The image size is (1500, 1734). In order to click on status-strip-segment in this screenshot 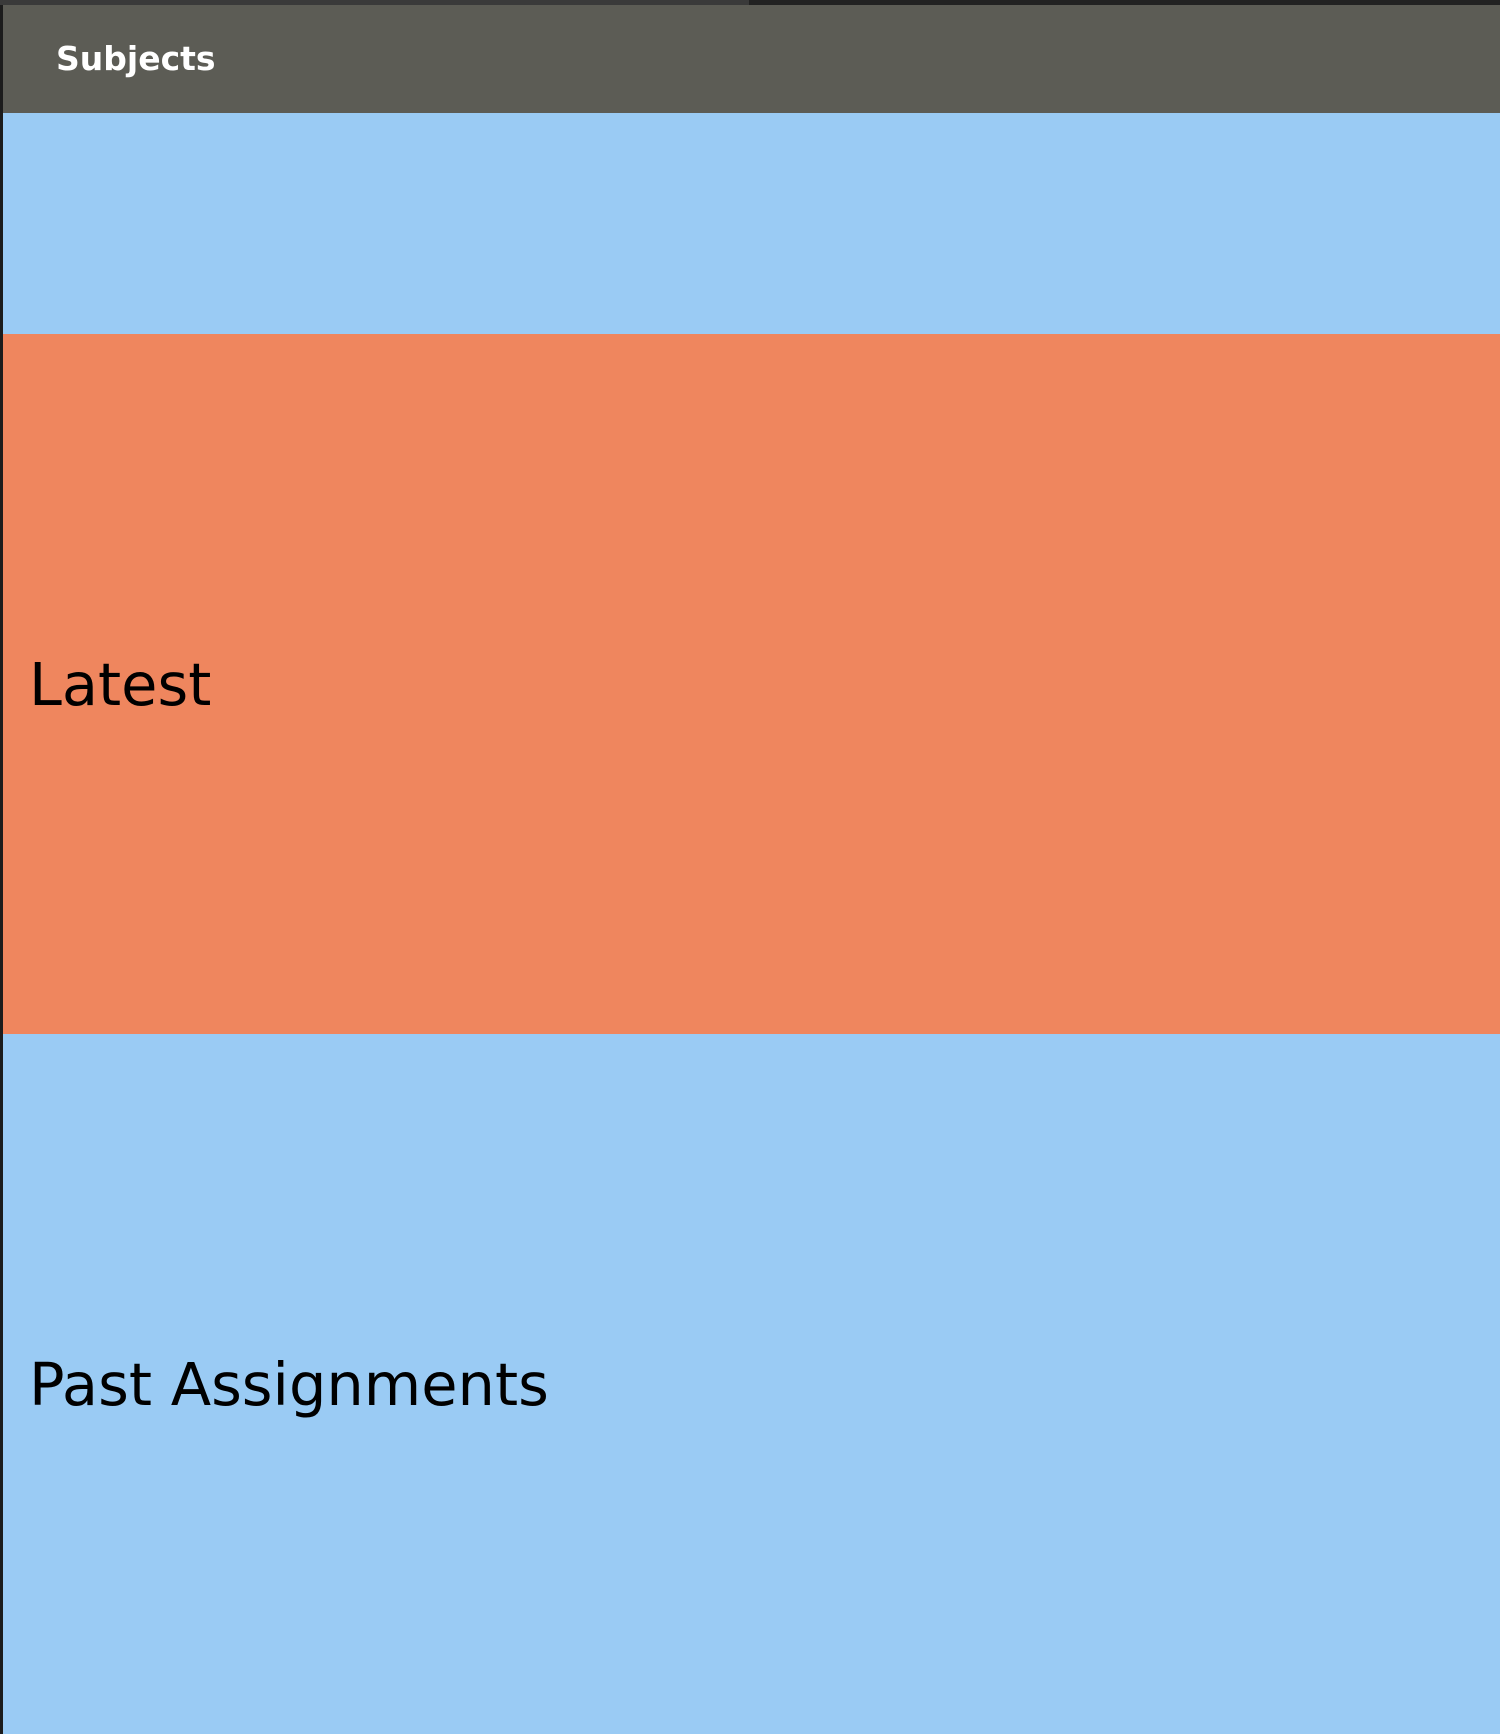, I will do `click(374, 2)`.